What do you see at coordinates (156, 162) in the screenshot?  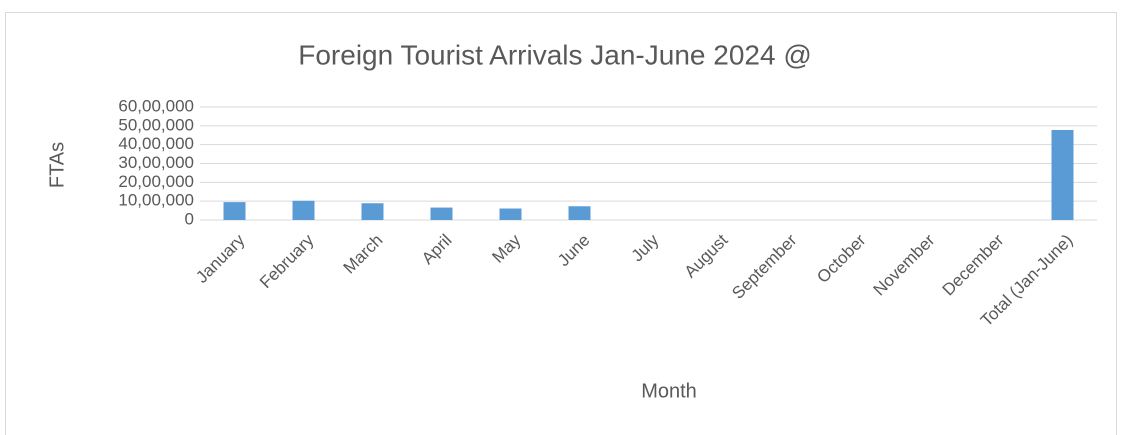 I see `y-tick-label: 30,00,000` at bounding box center [156, 162].